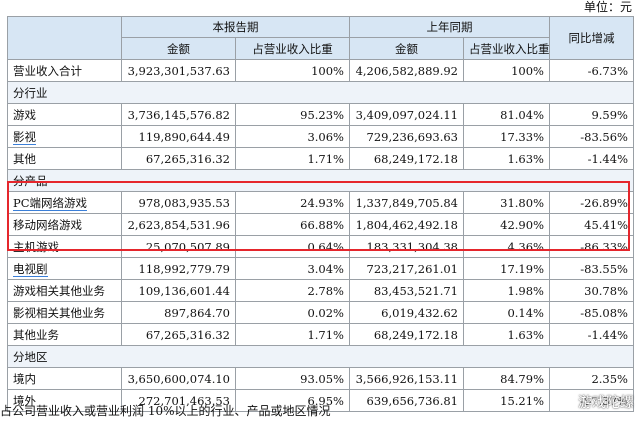  I want to click on yoy-change: -86.33%, so click(591, 246).